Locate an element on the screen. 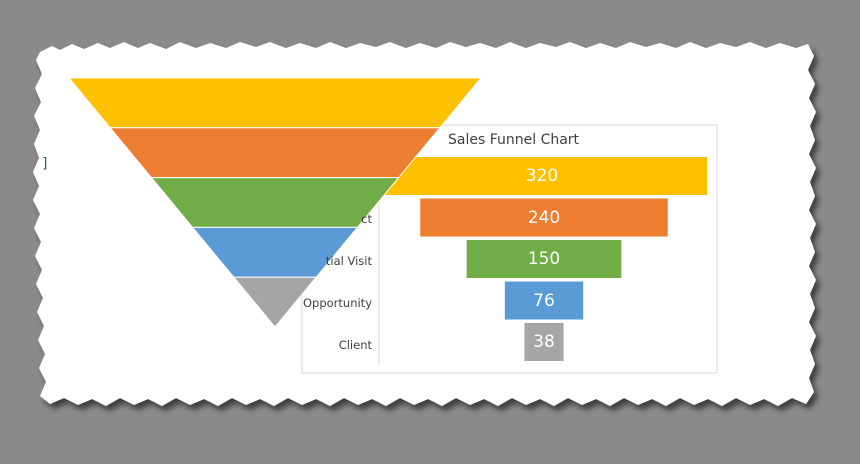 The height and width of the screenshot is (464, 860). bar-value-label: 150 is located at coordinates (544, 259).